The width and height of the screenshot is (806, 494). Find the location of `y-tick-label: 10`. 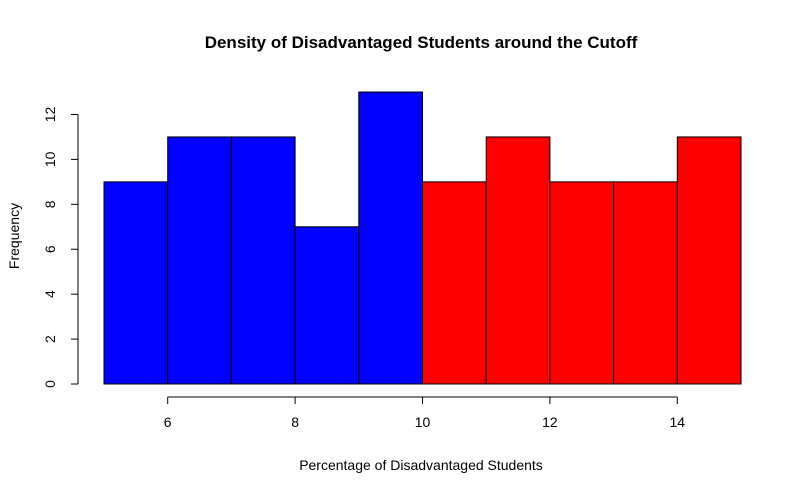

y-tick-label: 10 is located at coordinates (50, 159).